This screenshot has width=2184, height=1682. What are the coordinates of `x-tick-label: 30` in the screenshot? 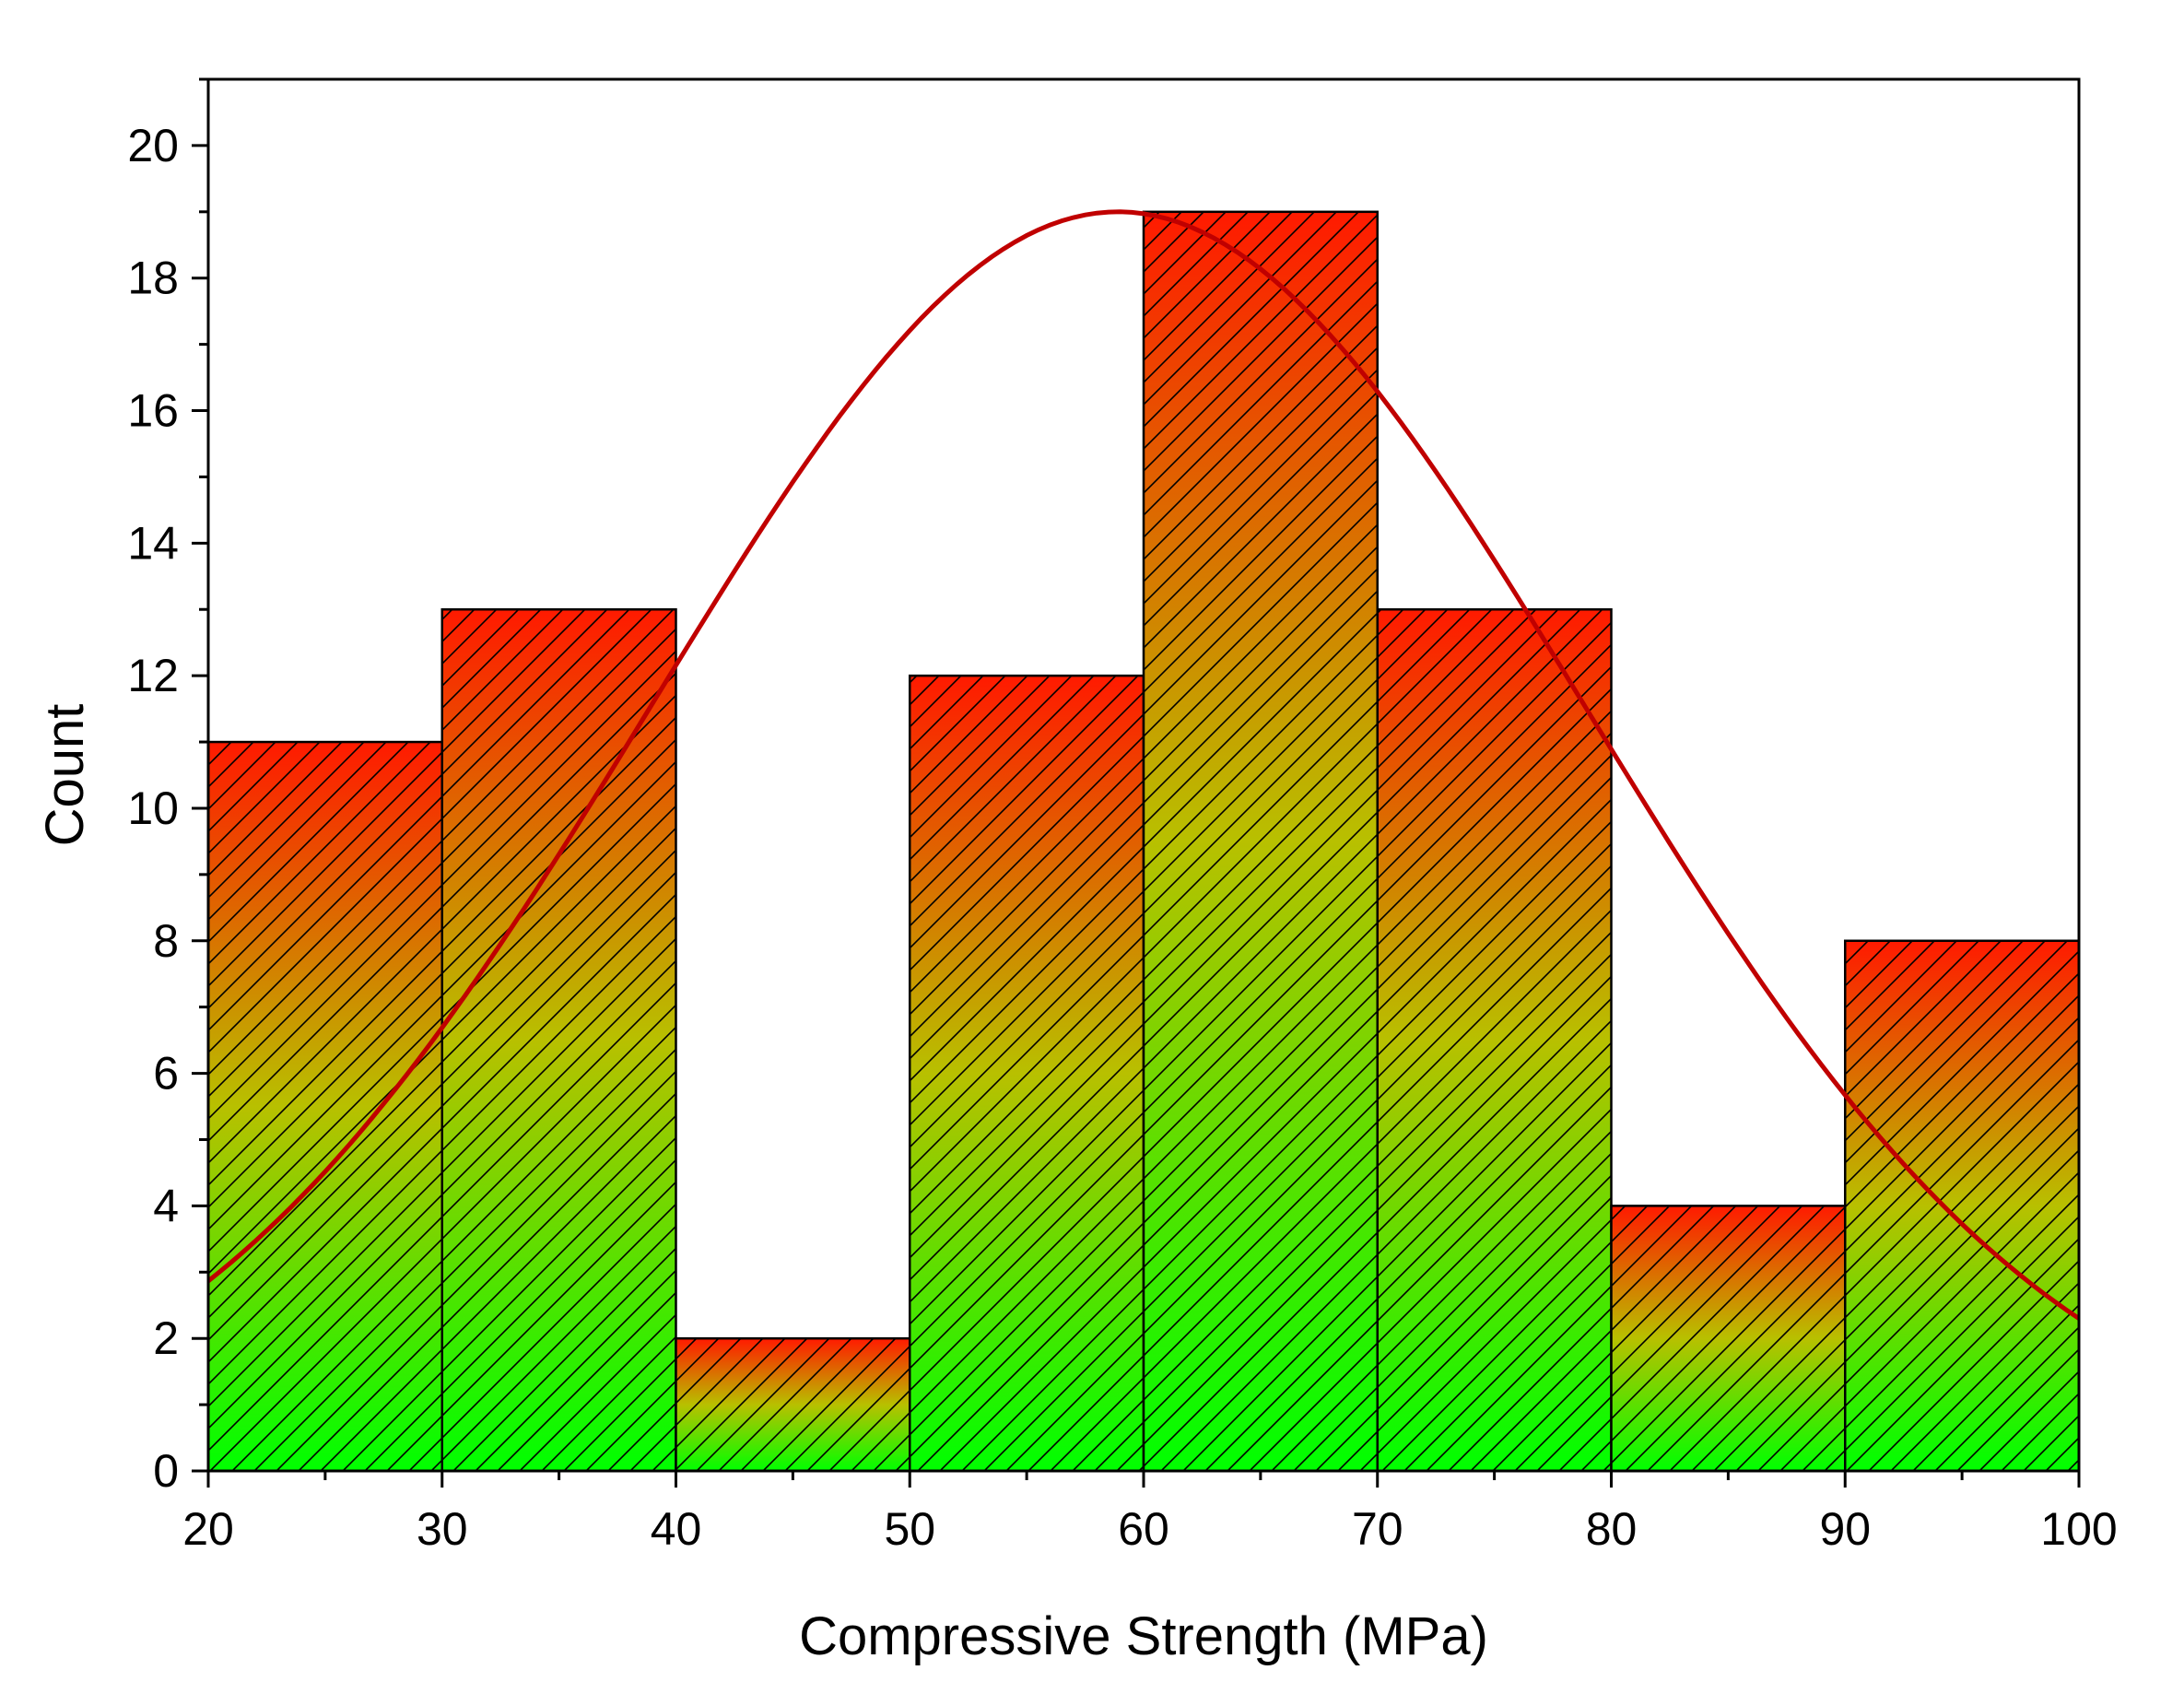 It's located at (442, 1529).